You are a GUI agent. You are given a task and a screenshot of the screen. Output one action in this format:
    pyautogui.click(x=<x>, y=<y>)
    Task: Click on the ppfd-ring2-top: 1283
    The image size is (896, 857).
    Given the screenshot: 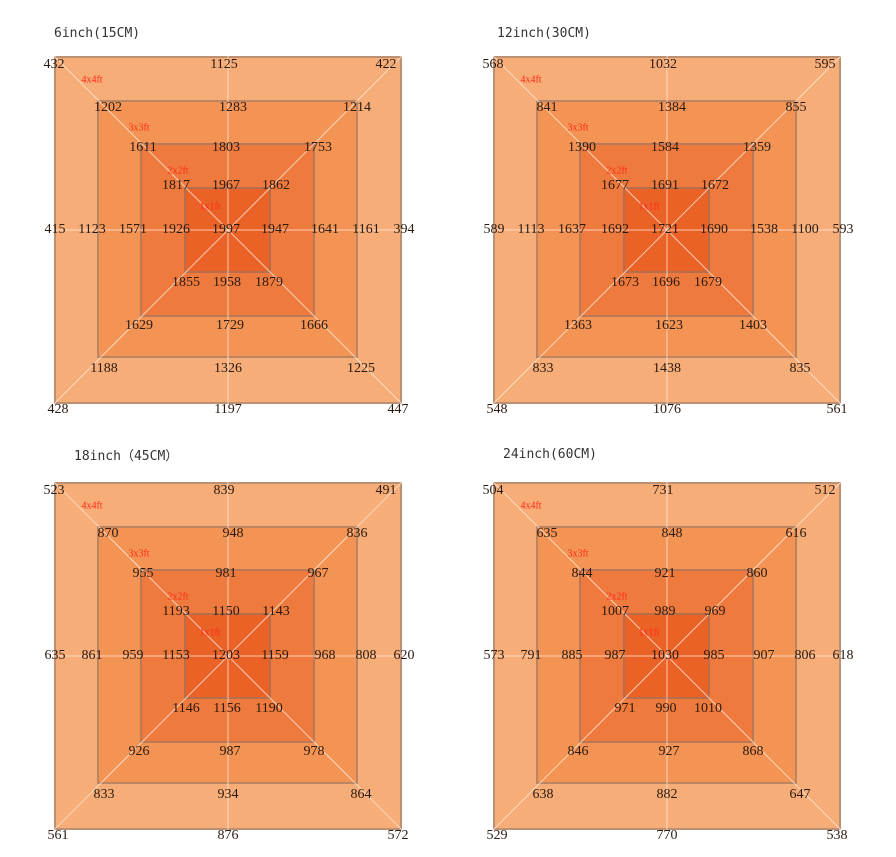 What is the action you would take?
    pyautogui.click(x=233, y=107)
    